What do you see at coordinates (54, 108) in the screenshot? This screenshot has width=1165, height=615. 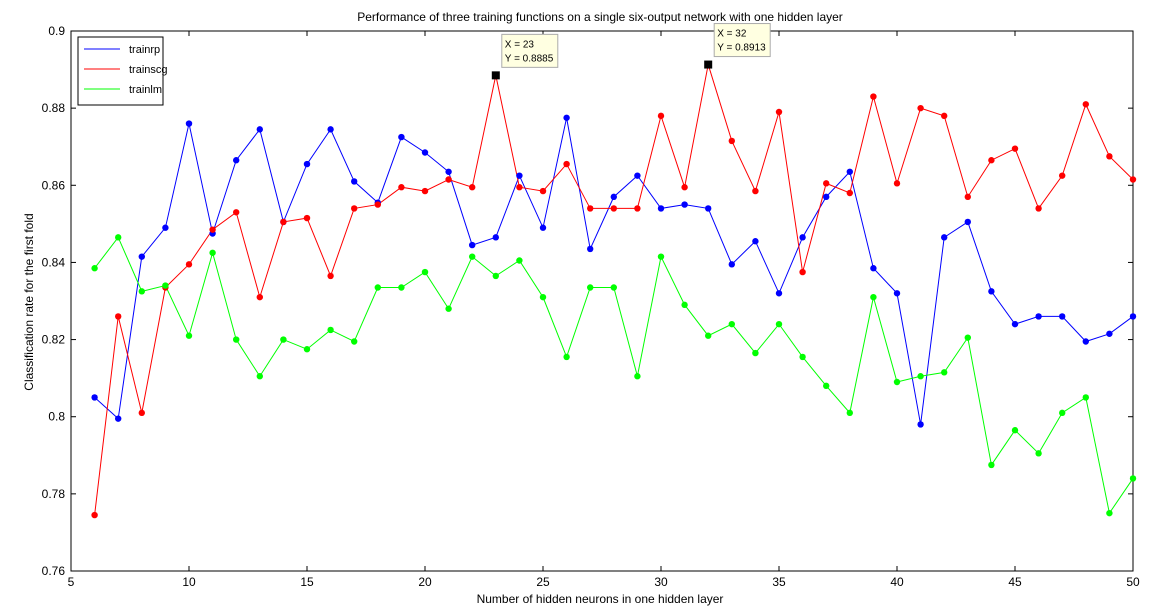 I see `y-tick-label: 0.88` at bounding box center [54, 108].